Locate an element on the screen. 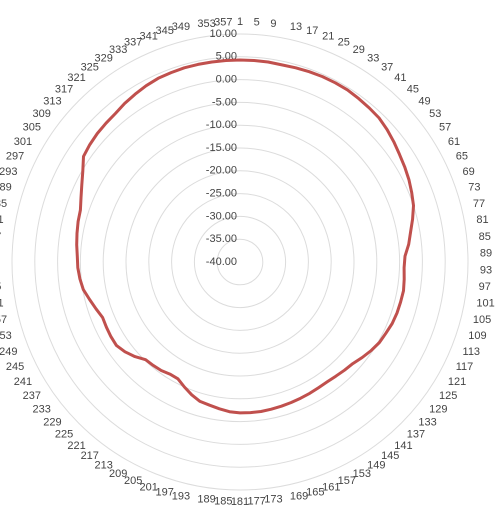 The height and width of the screenshot is (520, 502). angle-label: 93 is located at coordinates (486, 270).